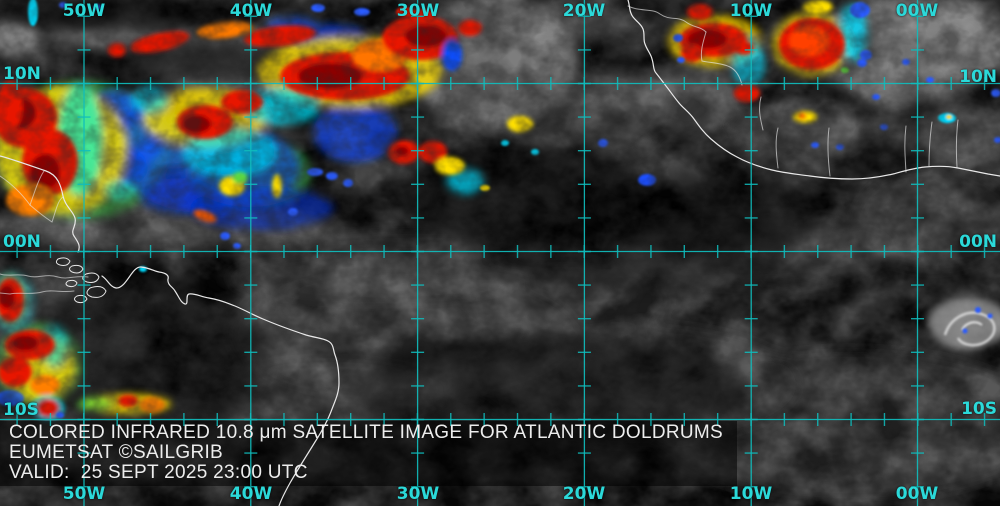  Describe the element at coordinates (84, 11) in the screenshot. I see `lon-label-top-50w: 50W` at that location.